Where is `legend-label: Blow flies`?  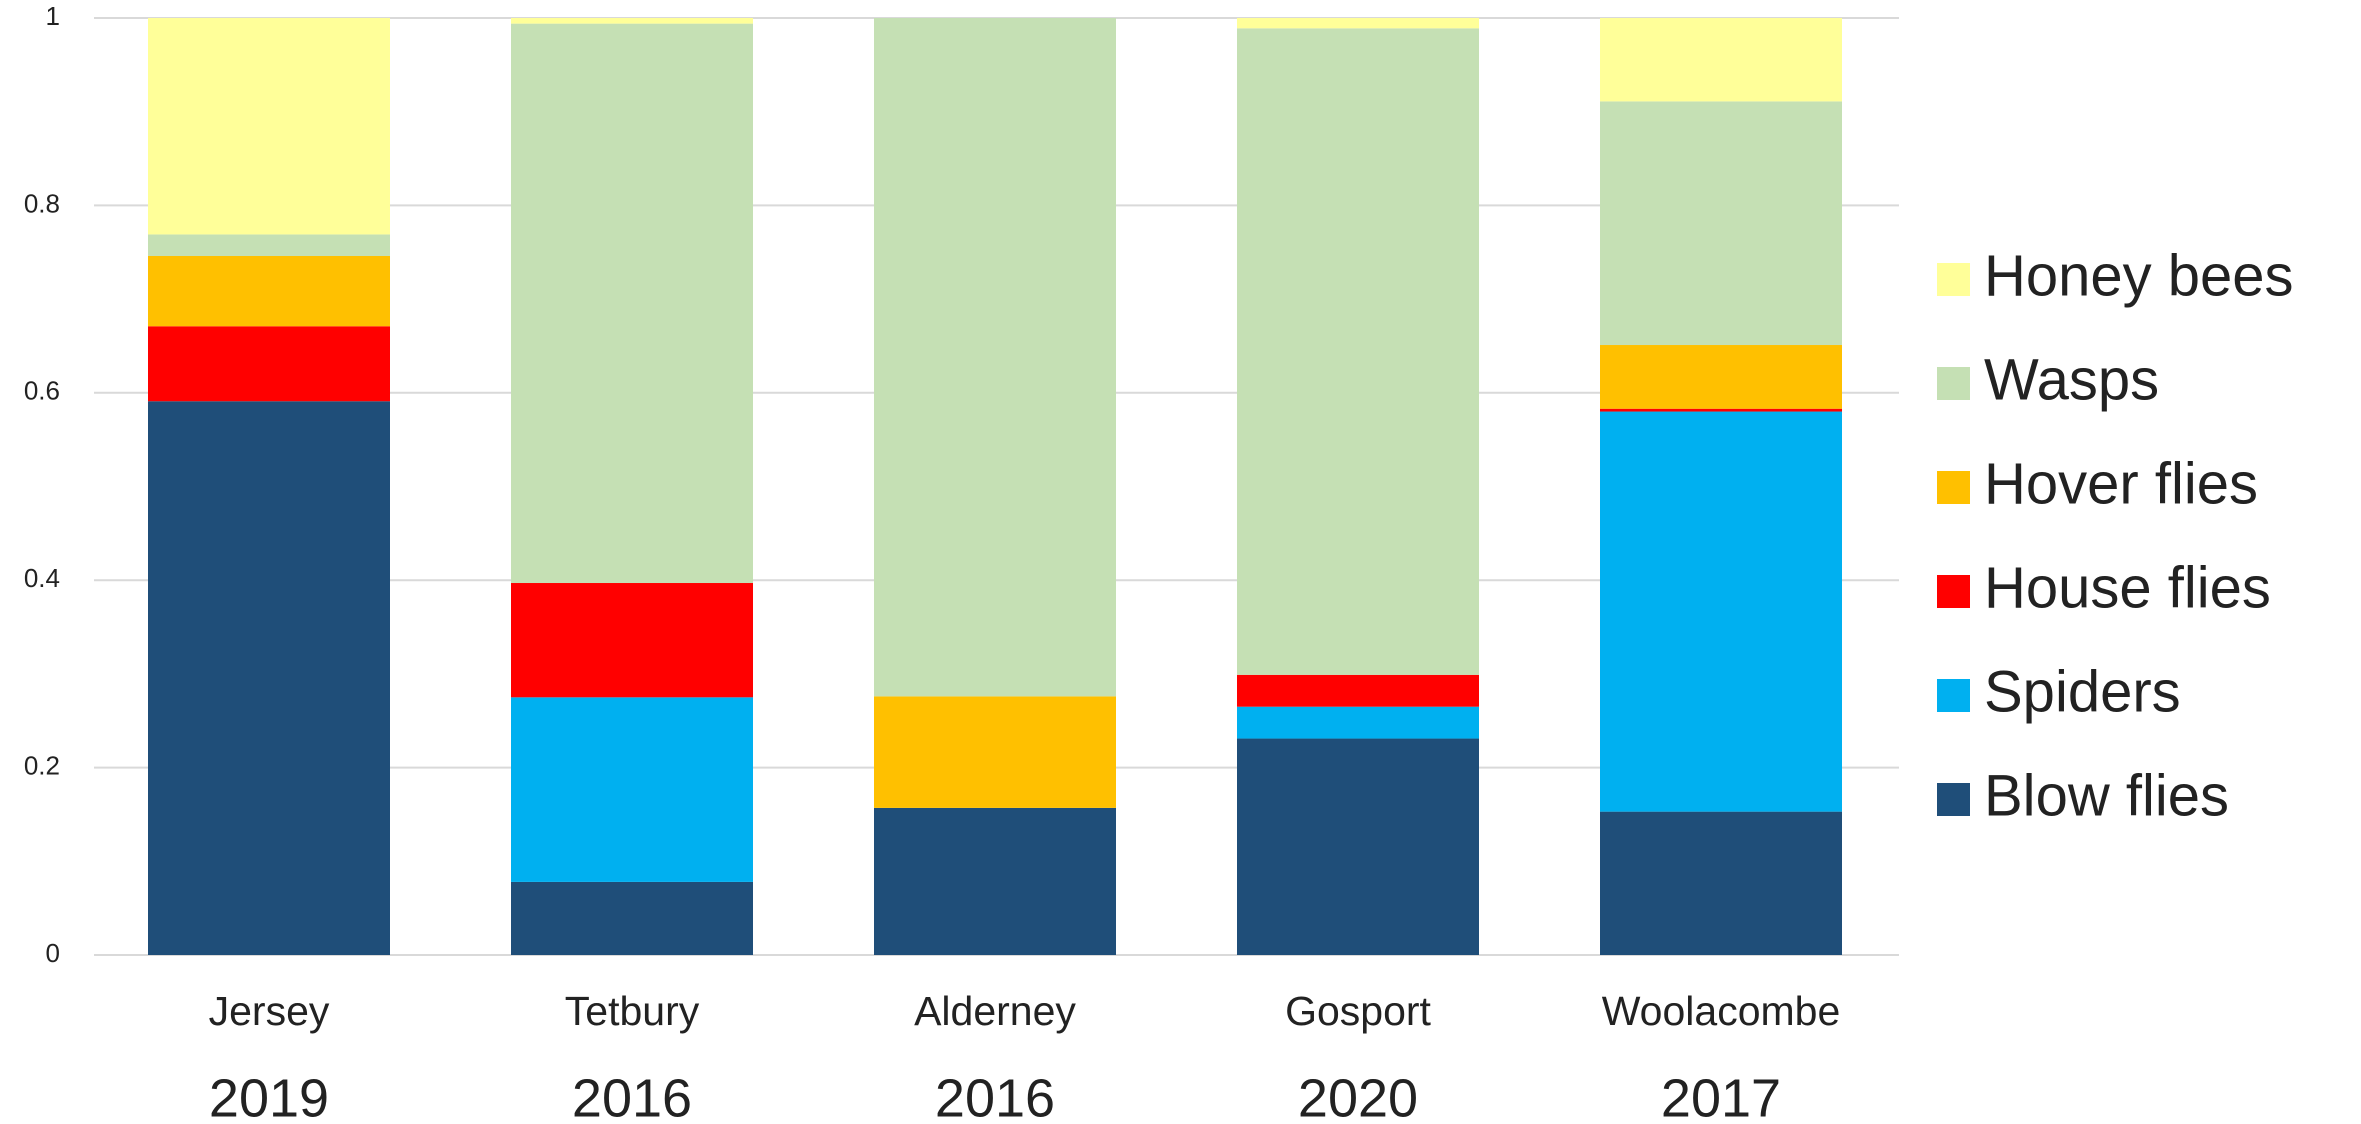
legend-label: Blow flies is located at coordinates (2106, 795).